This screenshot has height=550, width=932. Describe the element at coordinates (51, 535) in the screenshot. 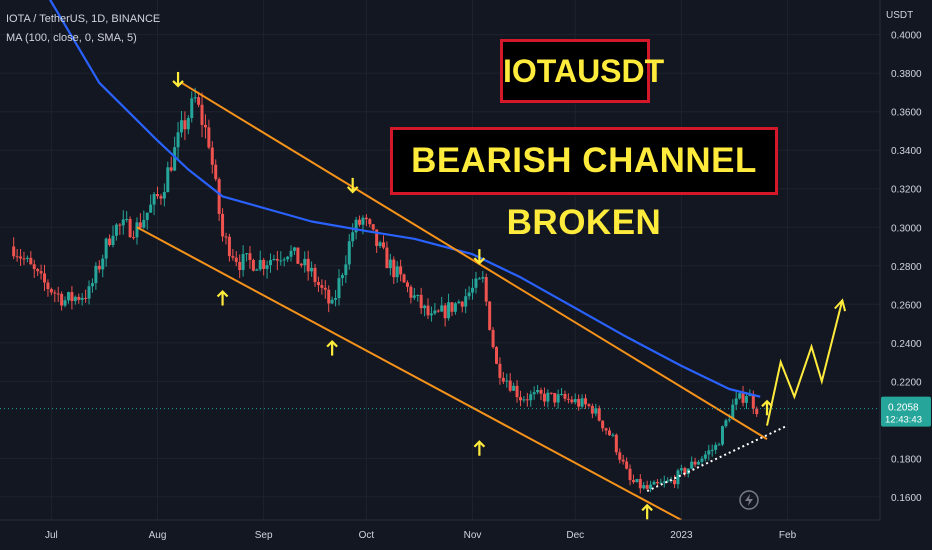

I see `x-tick-label: Jul` at that location.